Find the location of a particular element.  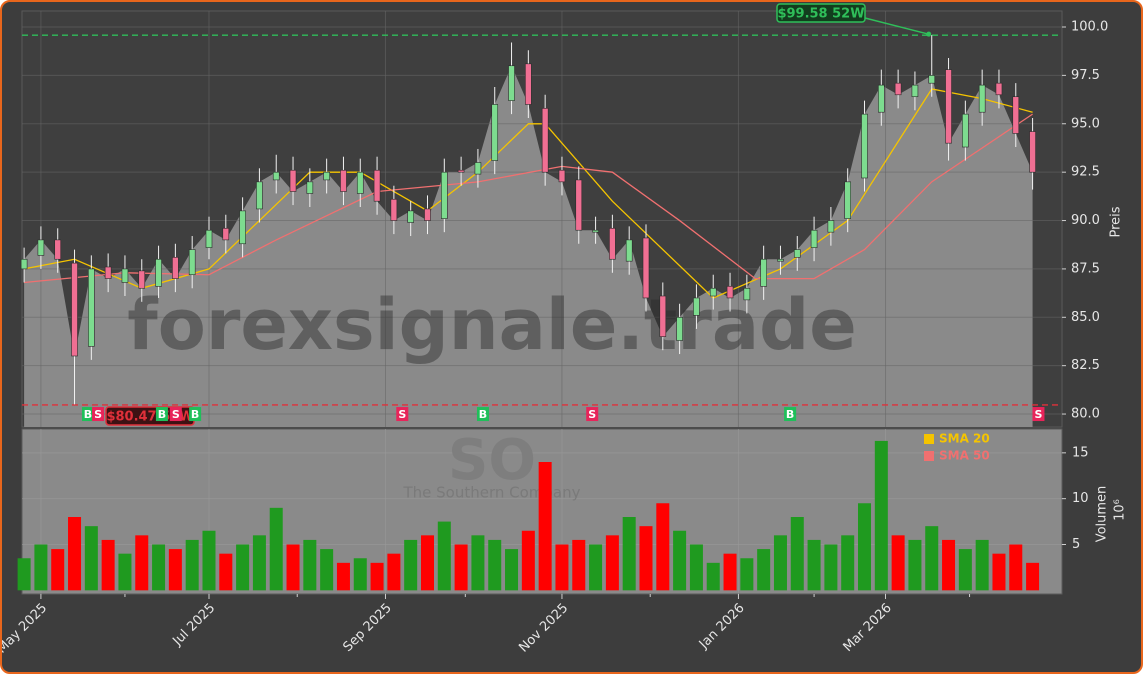

chart-title: SO is located at coordinates (492, 460).